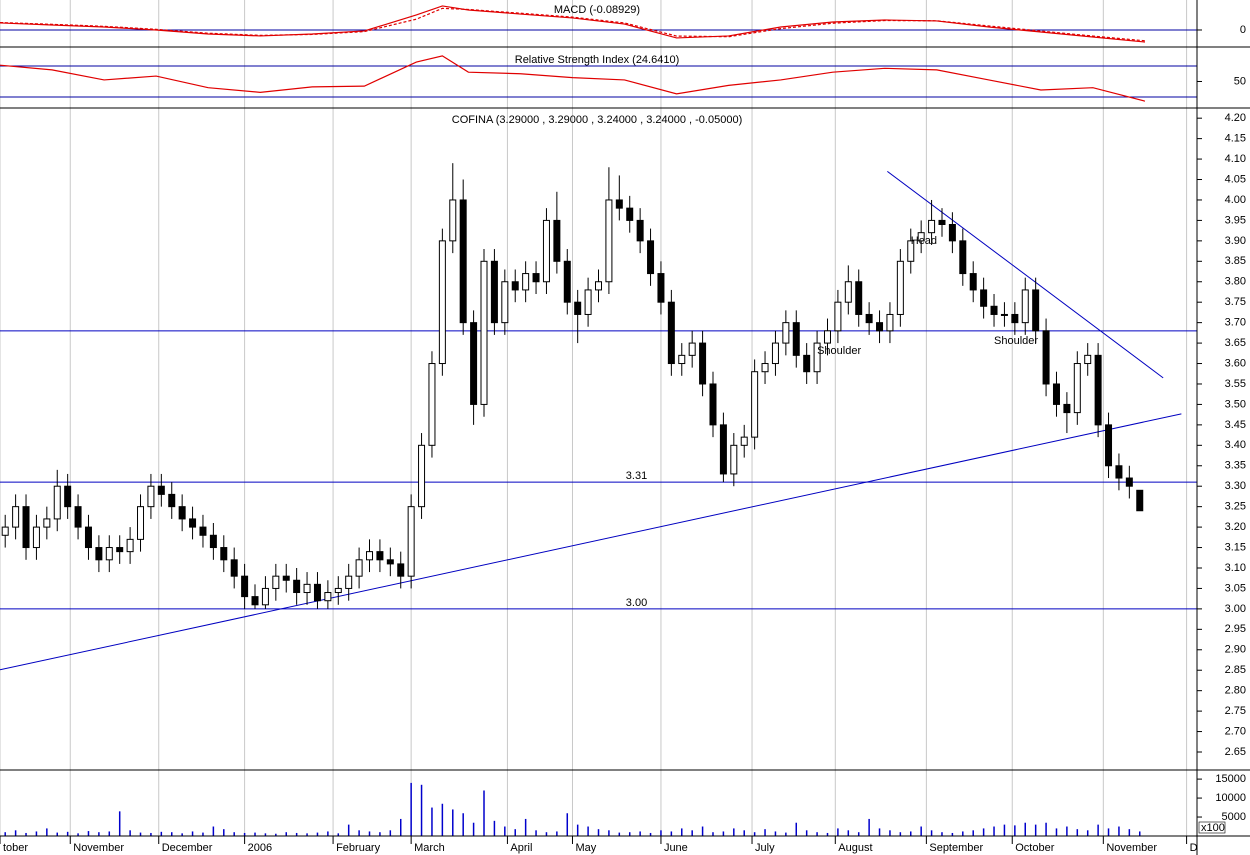 Image resolution: width=1250 pixels, height=855 pixels. I want to click on y-tick-label: 4.10, so click(1235, 159).